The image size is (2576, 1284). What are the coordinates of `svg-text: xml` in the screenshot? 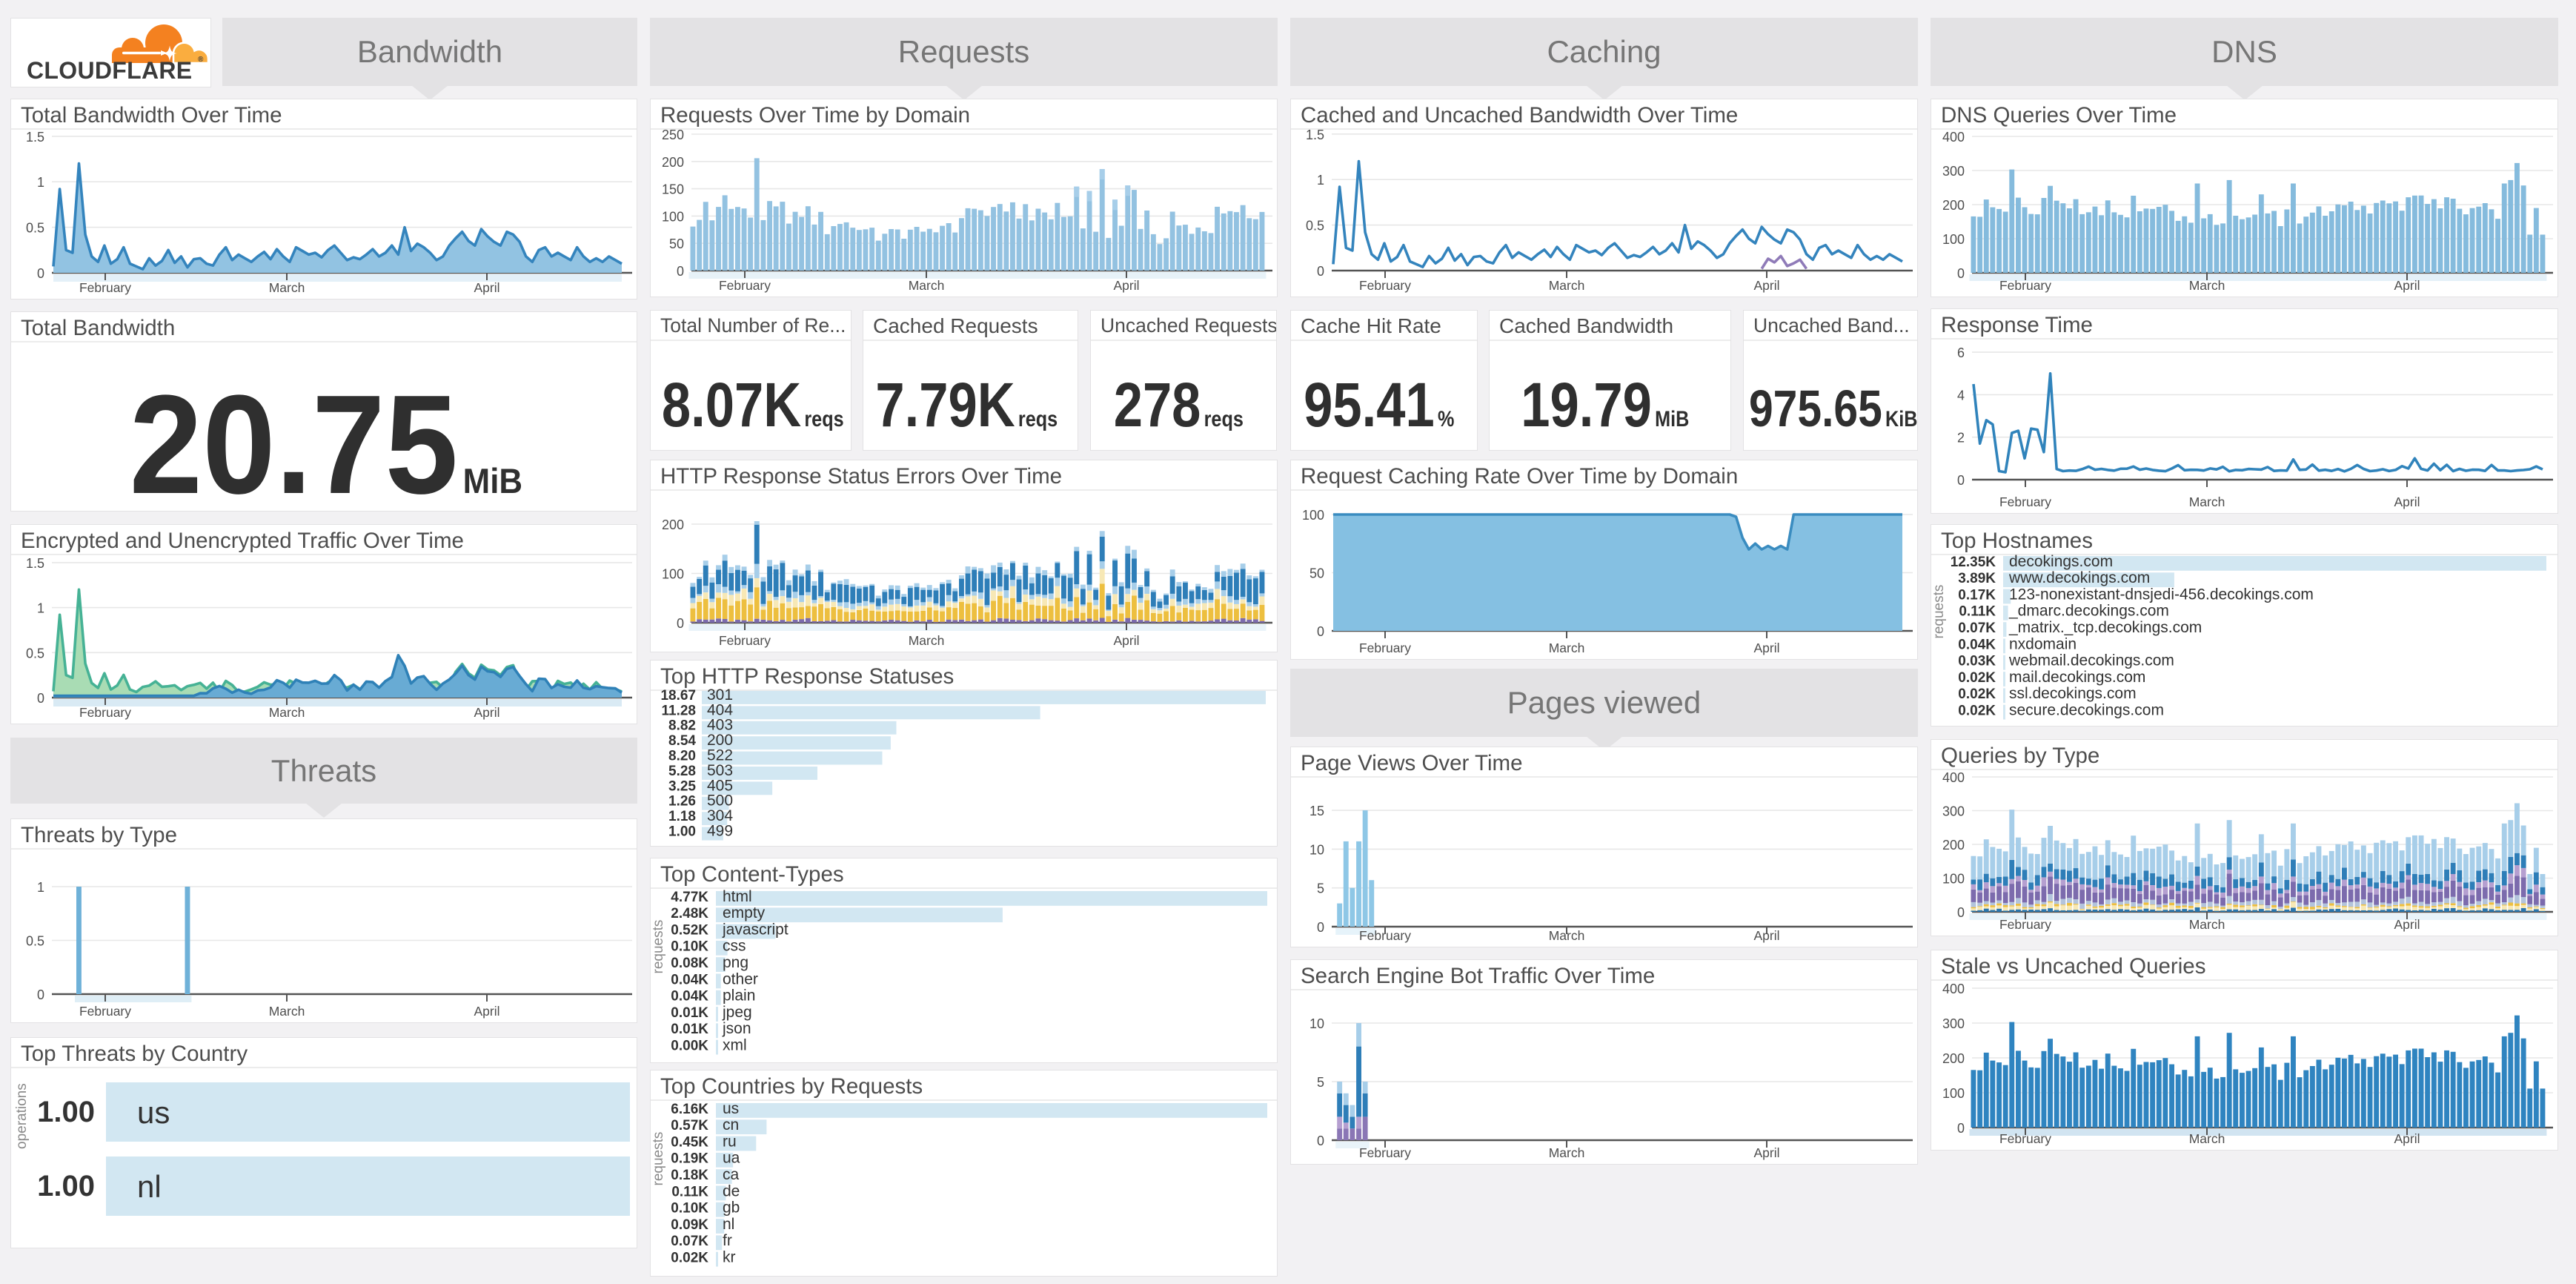 It's located at (735, 1045).